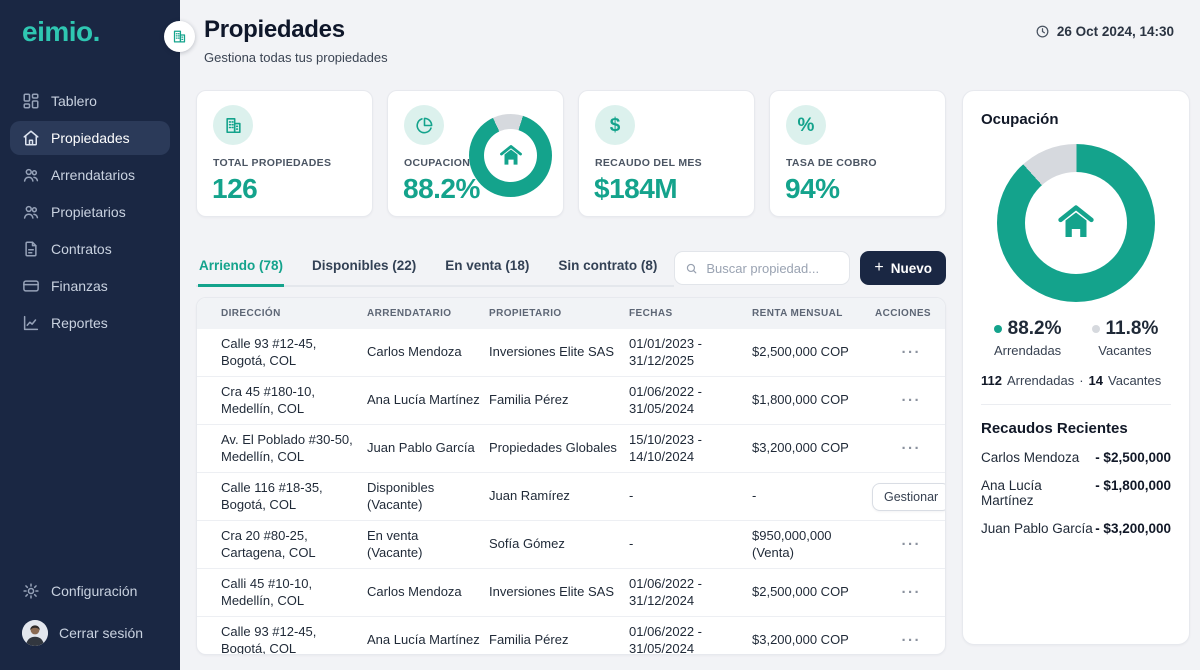 This screenshot has height=670, width=1200. Describe the element at coordinates (831, 163) in the screenshot. I see `stat-label: TASA DE COBRO` at that location.